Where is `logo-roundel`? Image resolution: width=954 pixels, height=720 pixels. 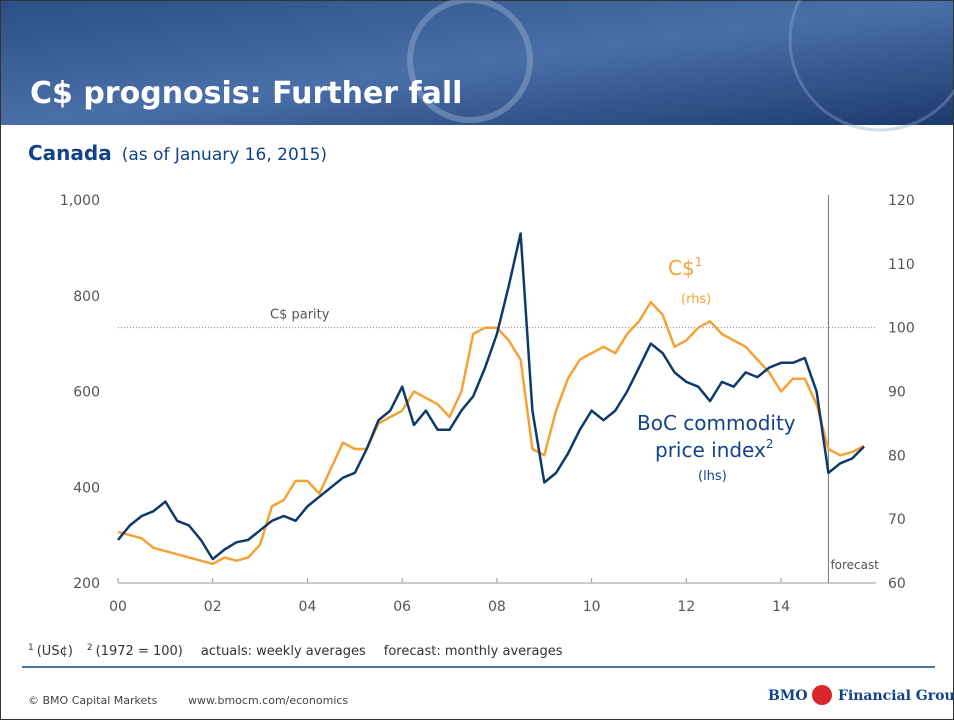 logo-roundel is located at coordinates (822, 695).